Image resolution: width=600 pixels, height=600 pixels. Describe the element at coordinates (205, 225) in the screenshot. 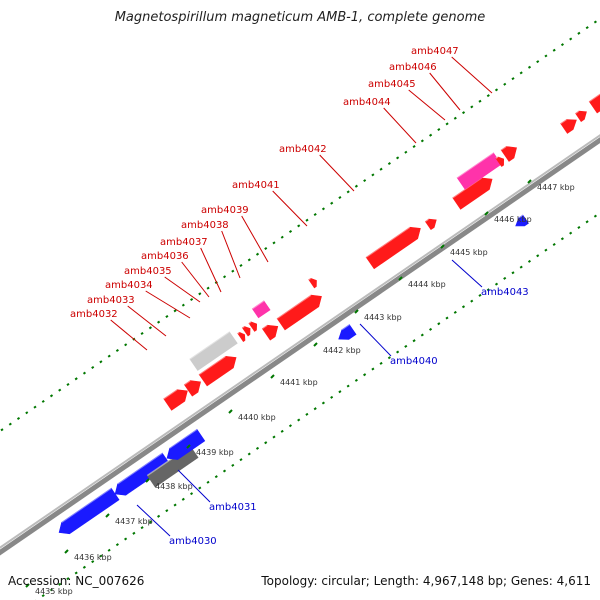

I see `gene-label-amb4038: amb4038` at that location.